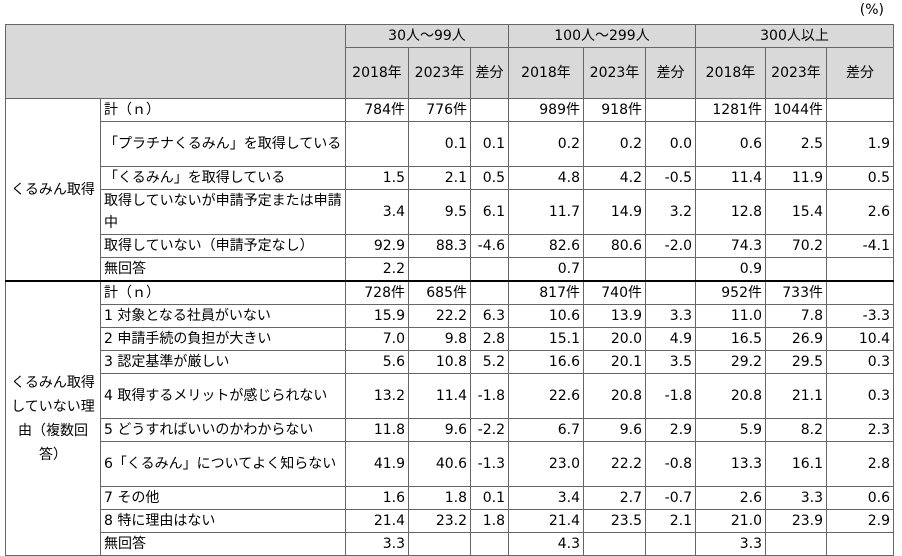  Describe the element at coordinates (546, 110) in the screenshot. I see `value-cell: 989件` at that location.